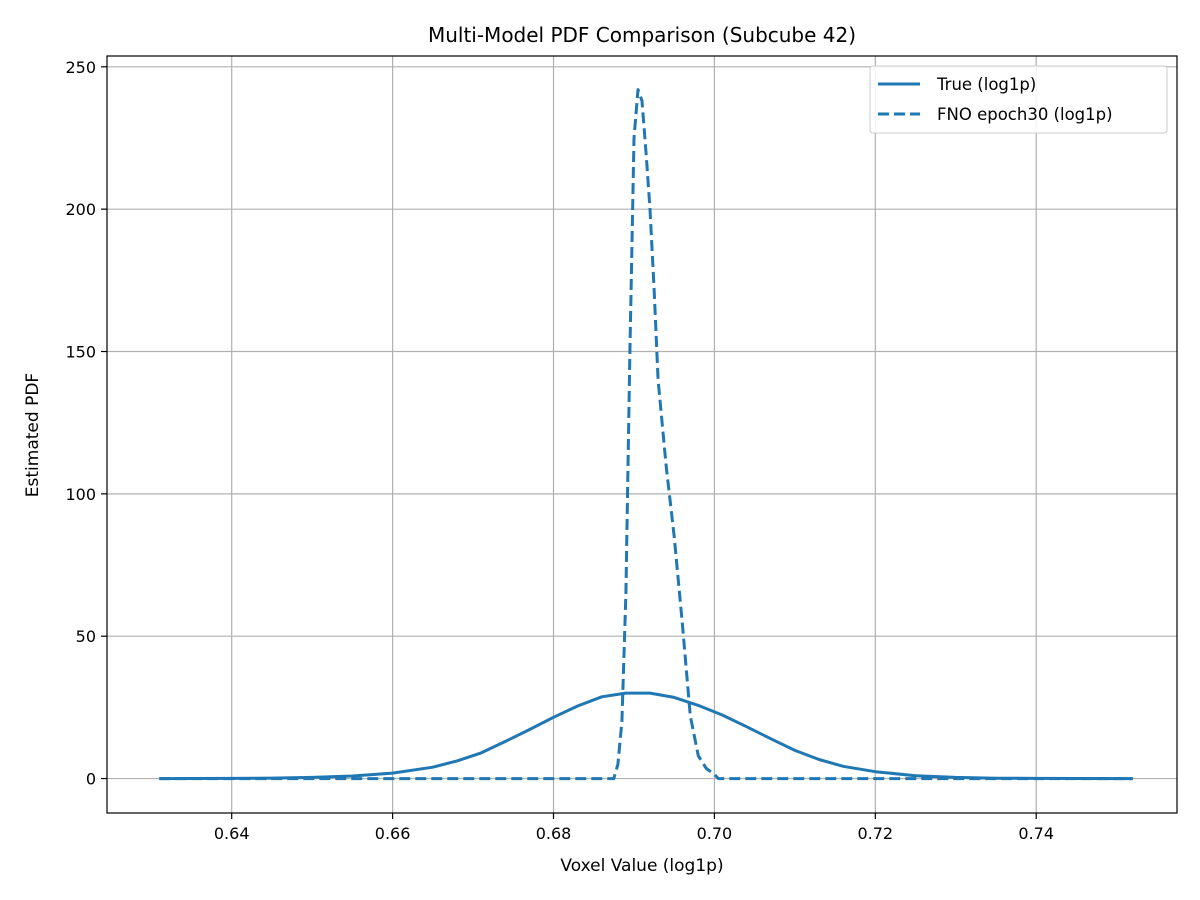  I want to click on chart-title: Multi-Model PDF Comparison (Subcube 42), so click(642, 35).